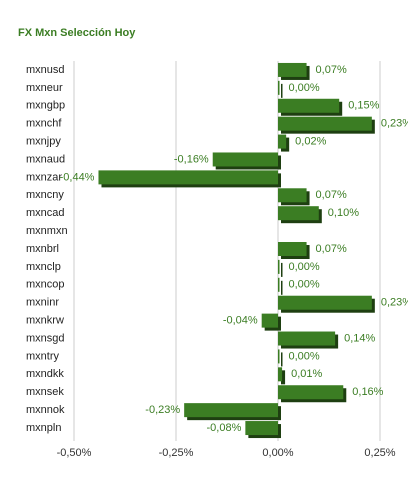 The image size is (408, 480). Describe the element at coordinates (367, 392) in the screenshot. I see `value-label: 0,16%` at that location.